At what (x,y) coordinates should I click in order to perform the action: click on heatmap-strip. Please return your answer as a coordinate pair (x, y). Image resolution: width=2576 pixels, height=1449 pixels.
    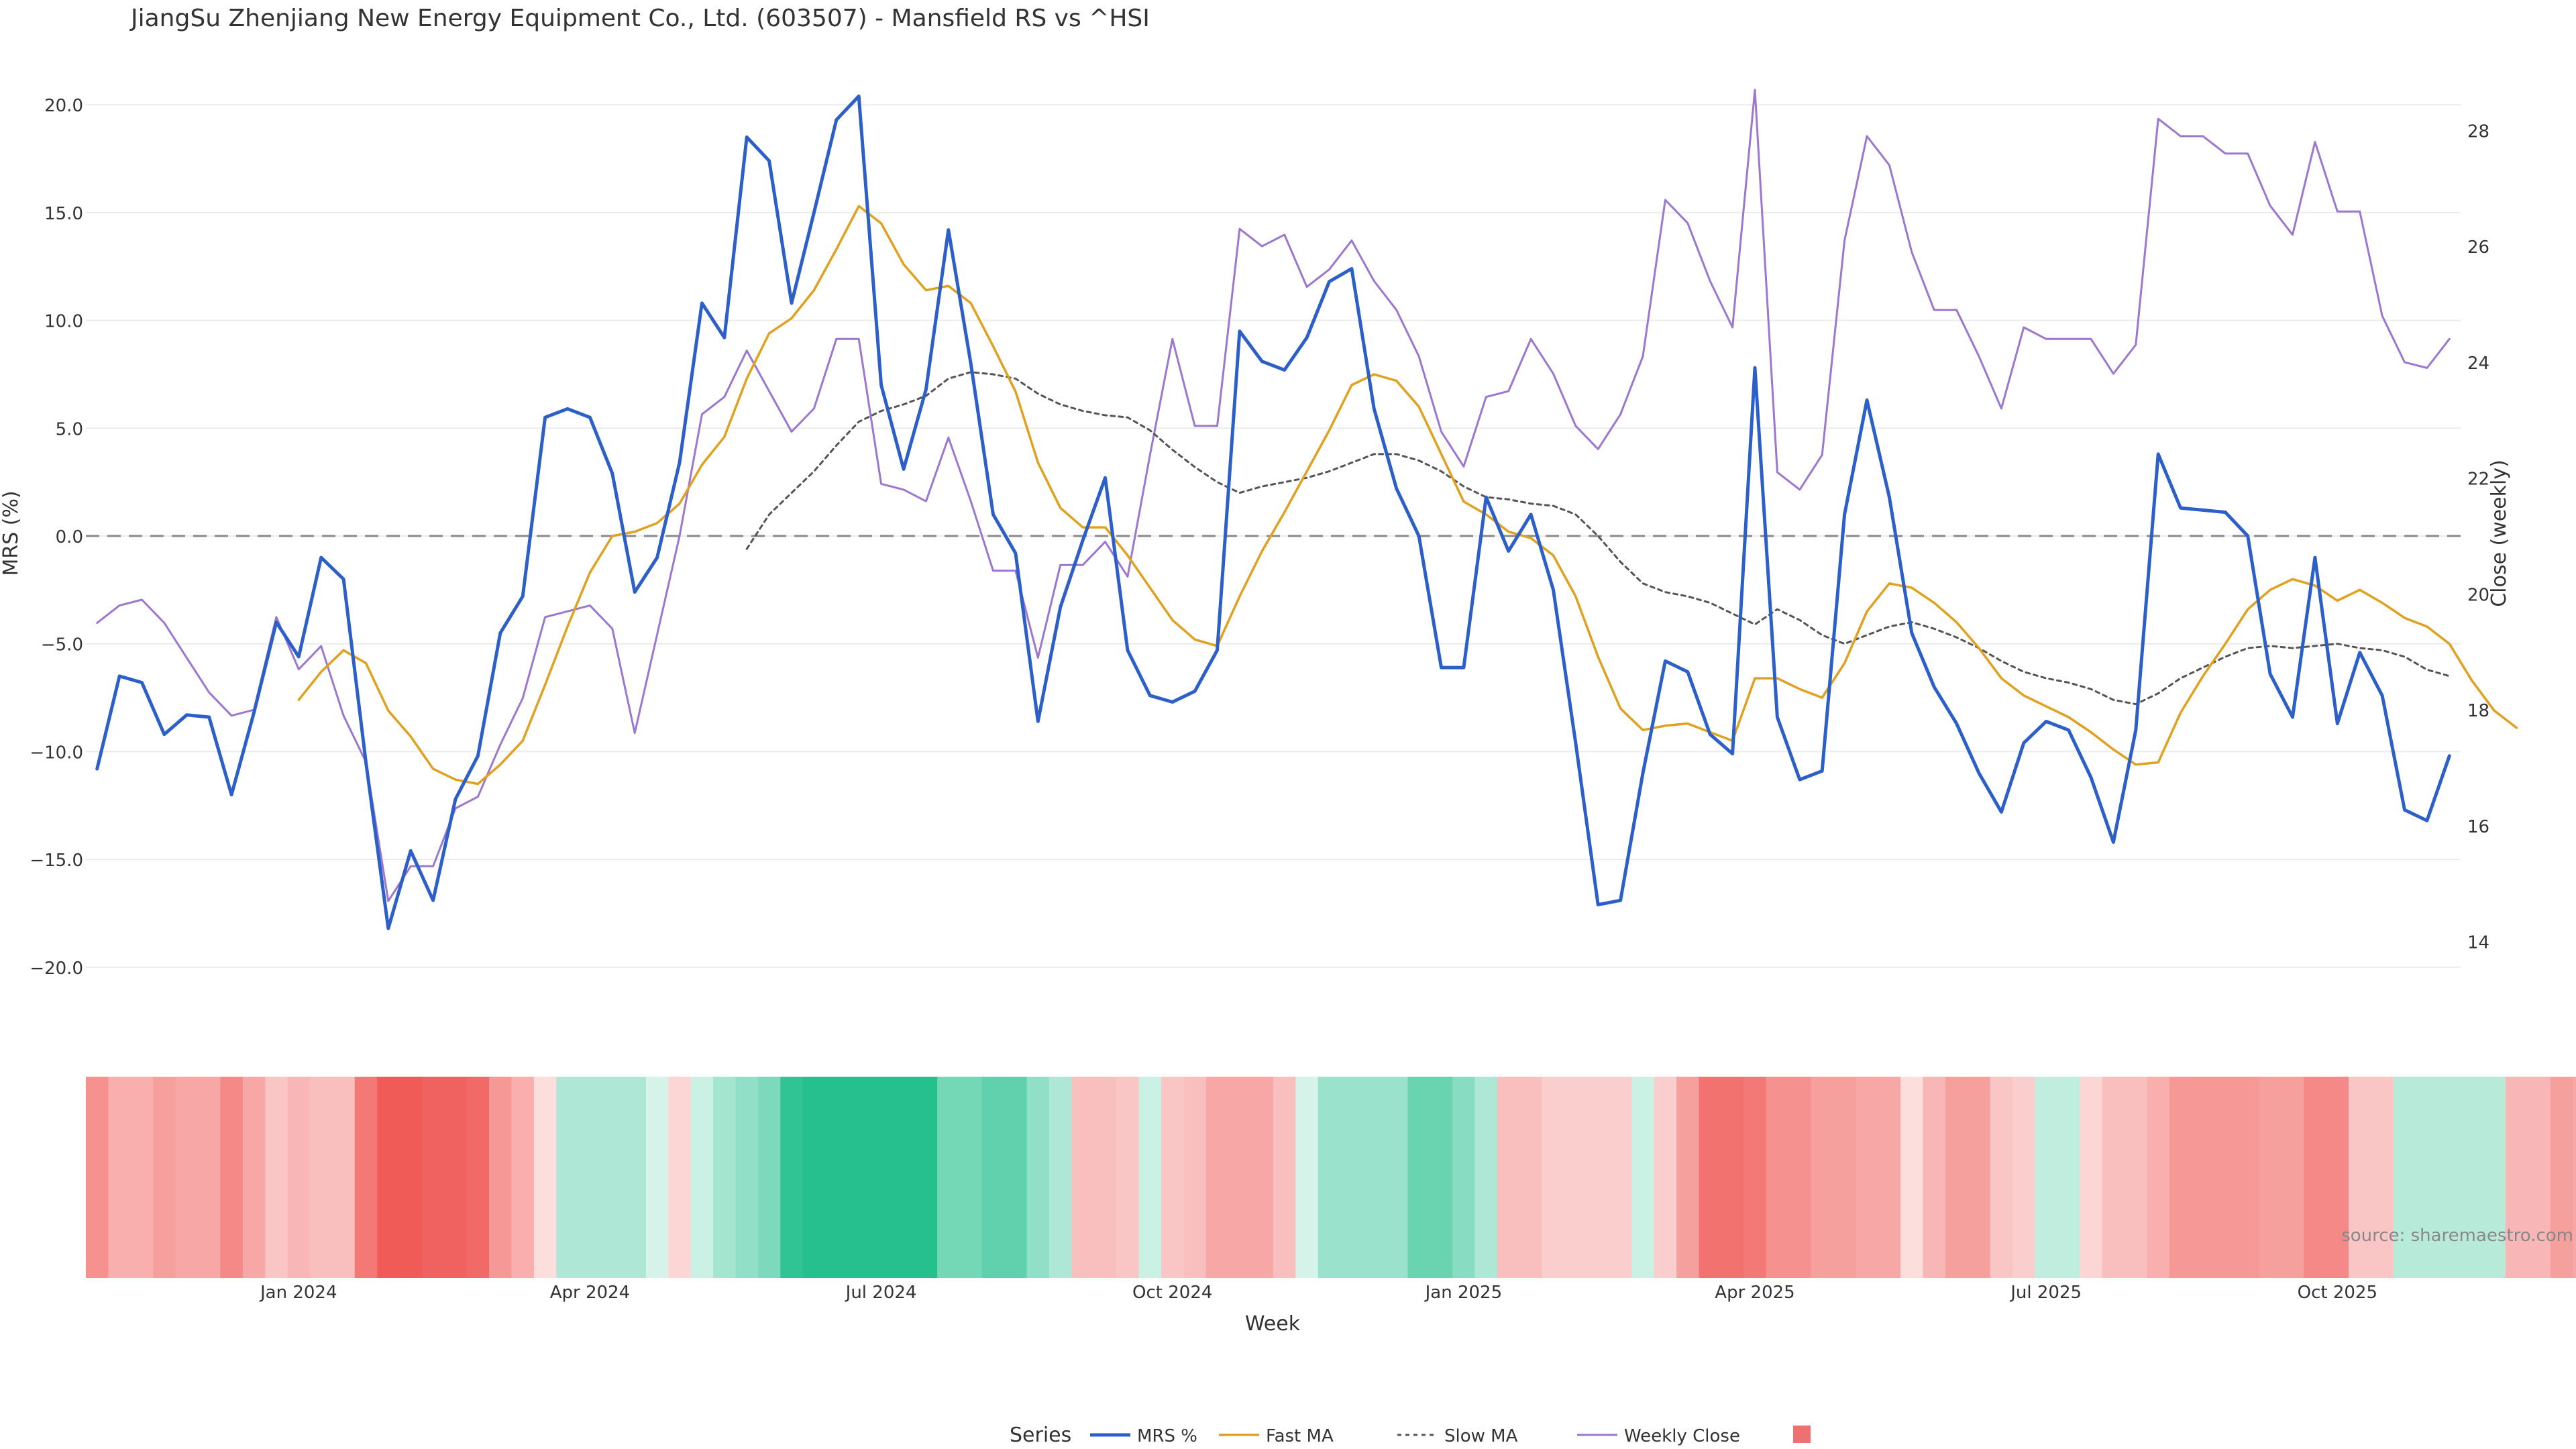
    Looking at the image, I should click on (1331, 1177).